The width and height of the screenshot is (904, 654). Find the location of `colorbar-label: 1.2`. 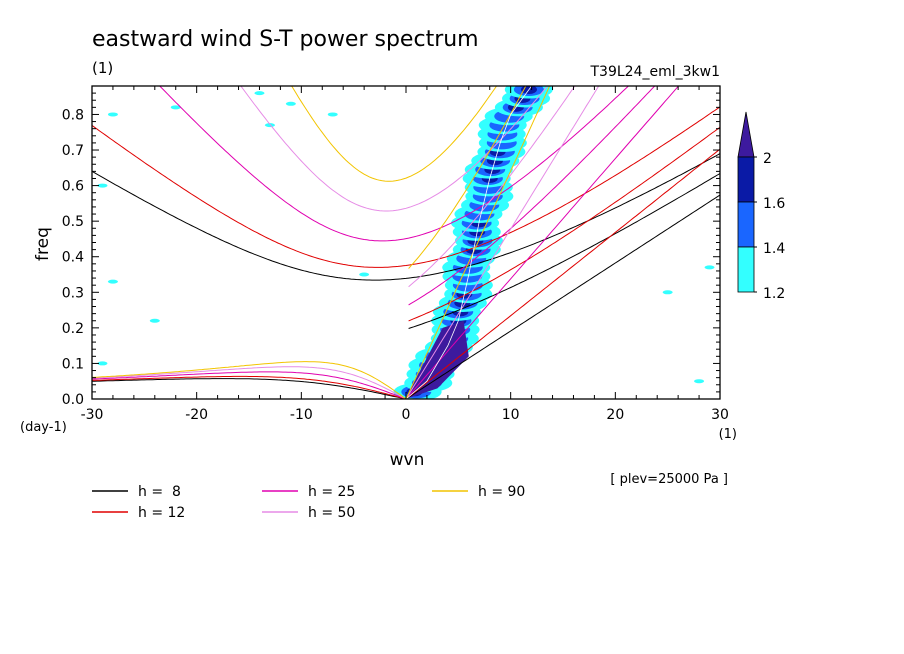

colorbar-label: 1.2 is located at coordinates (774, 294).